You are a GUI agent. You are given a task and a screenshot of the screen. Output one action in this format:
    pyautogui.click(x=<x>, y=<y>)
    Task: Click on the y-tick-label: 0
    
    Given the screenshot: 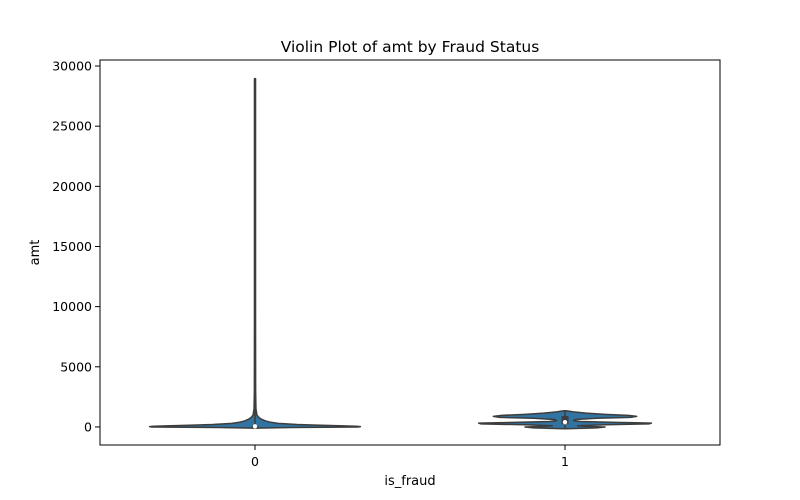 What is the action you would take?
    pyautogui.click(x=88, y=426)
    